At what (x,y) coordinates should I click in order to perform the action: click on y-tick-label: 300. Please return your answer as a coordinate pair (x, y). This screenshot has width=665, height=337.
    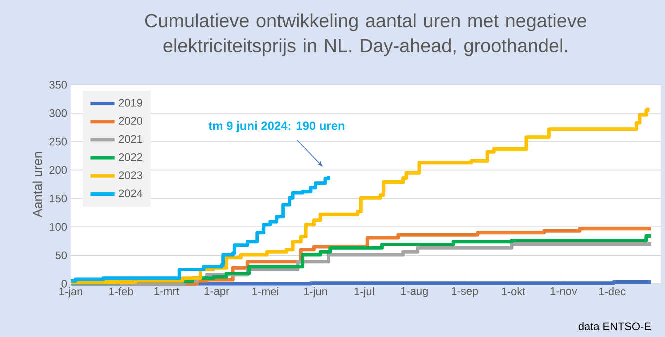
    Looking at the image, I should click on (59, 114).